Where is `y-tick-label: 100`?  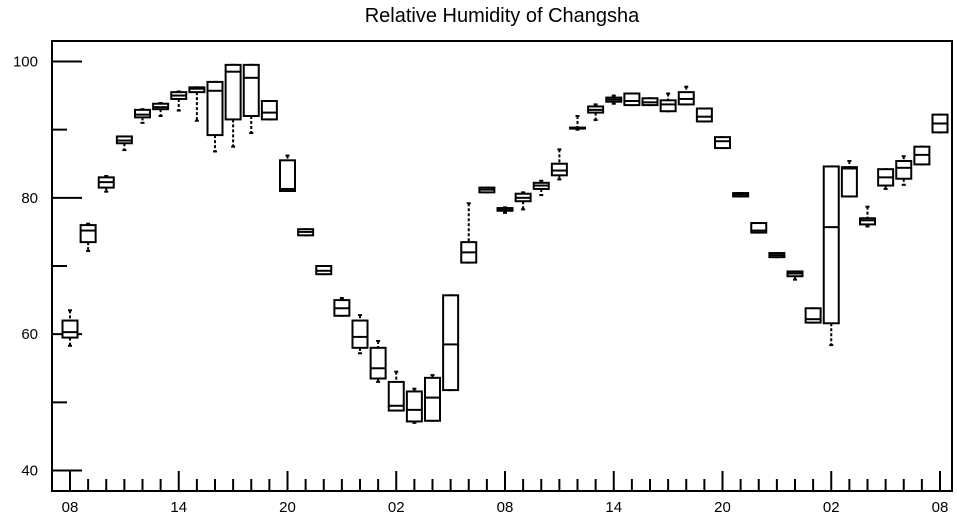
y-tick-label: 100 is located at coordinates (25, 61).